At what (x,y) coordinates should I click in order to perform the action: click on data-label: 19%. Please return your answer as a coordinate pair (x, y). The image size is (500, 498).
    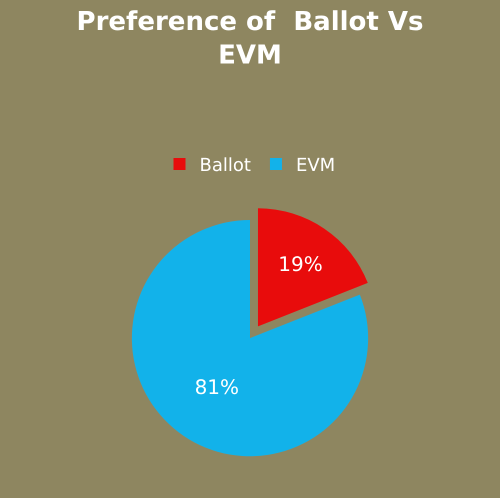
    Looking at the image, I should click on (300, 264).